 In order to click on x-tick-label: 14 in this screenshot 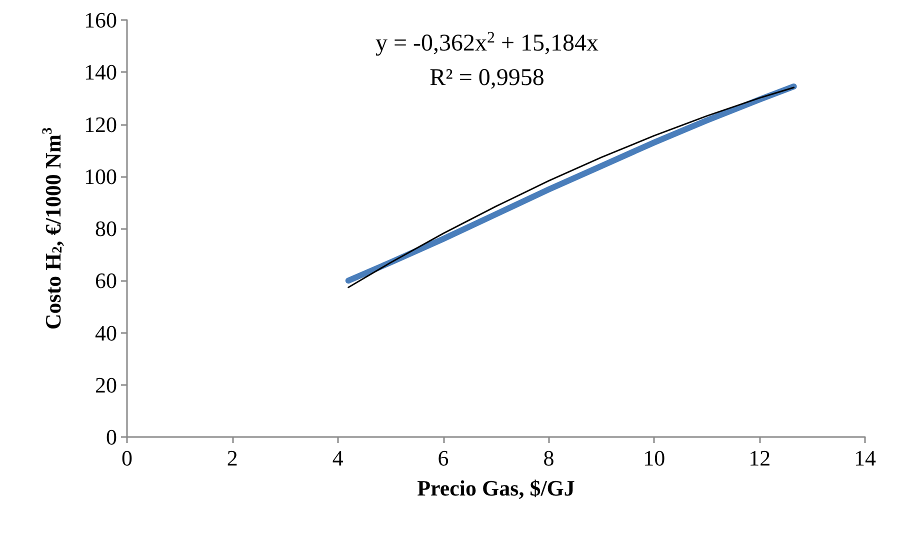, I will do `click(865, 458)`.